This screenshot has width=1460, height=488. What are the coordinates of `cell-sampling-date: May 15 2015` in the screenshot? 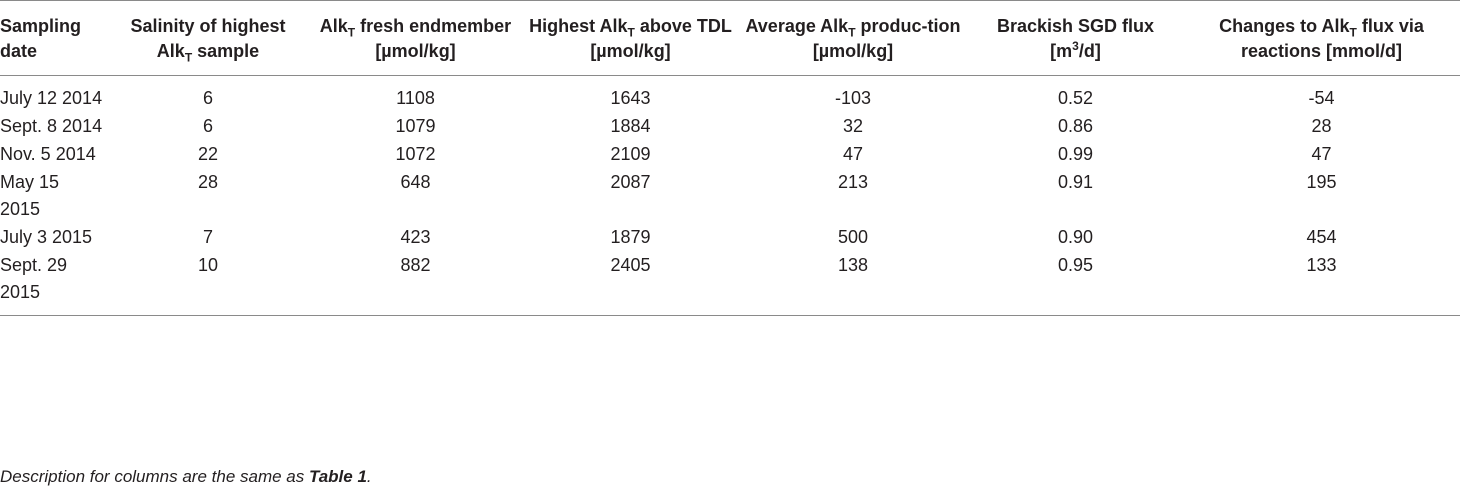 It's located at (30, 195).